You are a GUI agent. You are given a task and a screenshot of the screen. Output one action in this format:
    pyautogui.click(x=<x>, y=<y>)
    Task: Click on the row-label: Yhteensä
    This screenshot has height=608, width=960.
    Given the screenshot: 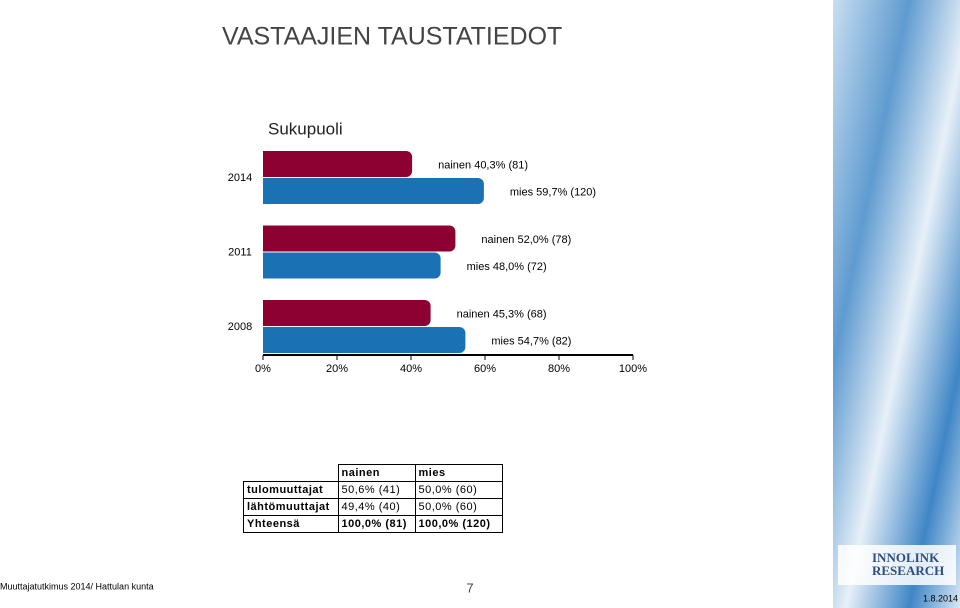 What is the action you would take?
    pyautogui.click(x=291, y=524)
    